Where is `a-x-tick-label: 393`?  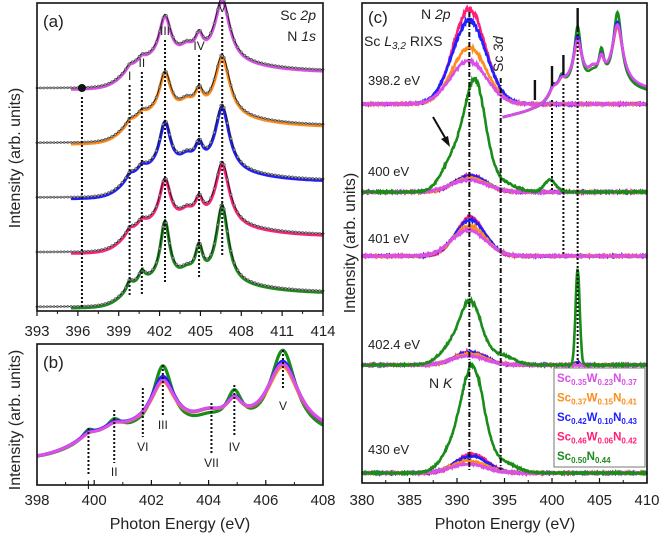 a-x-tick-label: 393 is located at coordinates (36, 331).